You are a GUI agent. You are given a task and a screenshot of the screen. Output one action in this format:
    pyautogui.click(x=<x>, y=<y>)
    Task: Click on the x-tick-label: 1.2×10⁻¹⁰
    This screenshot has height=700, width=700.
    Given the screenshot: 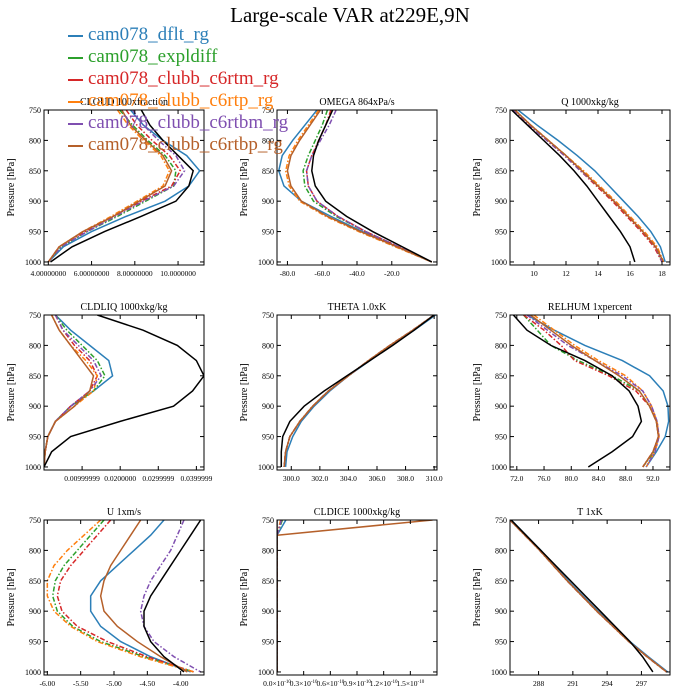 What is the action you would take?
    pyautogui.click(x=384, y=683)
    